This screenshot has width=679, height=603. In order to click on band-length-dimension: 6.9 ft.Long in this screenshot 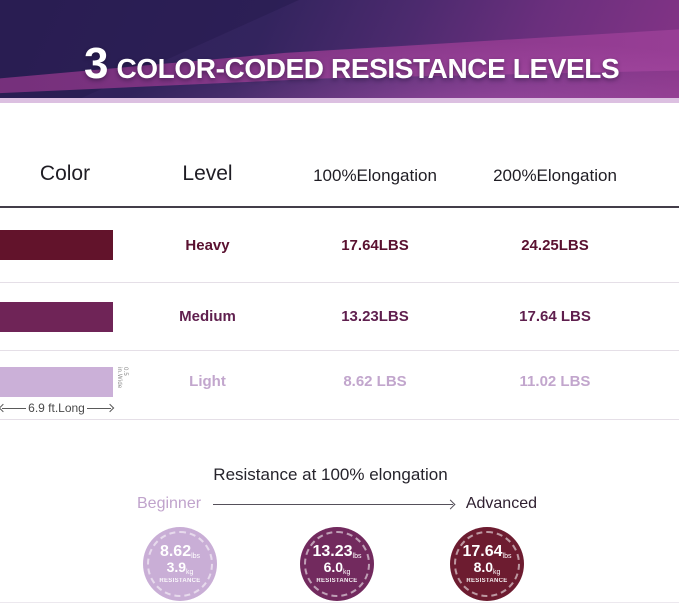, I will do `click(57, 408)`.